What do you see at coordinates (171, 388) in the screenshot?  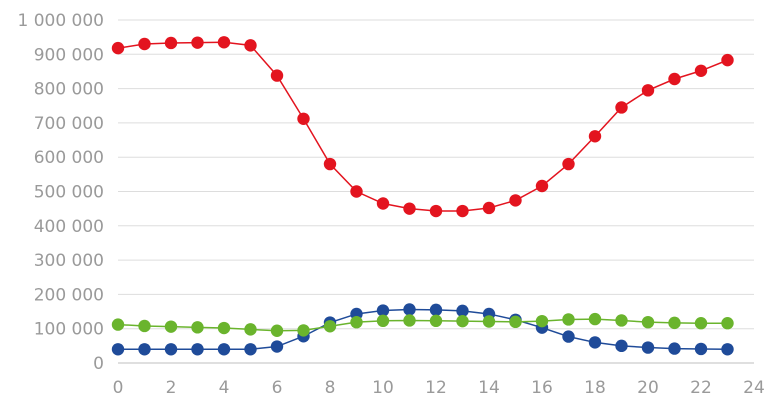 I see `x-tick-label: 2` at bounding box center [171, 388].